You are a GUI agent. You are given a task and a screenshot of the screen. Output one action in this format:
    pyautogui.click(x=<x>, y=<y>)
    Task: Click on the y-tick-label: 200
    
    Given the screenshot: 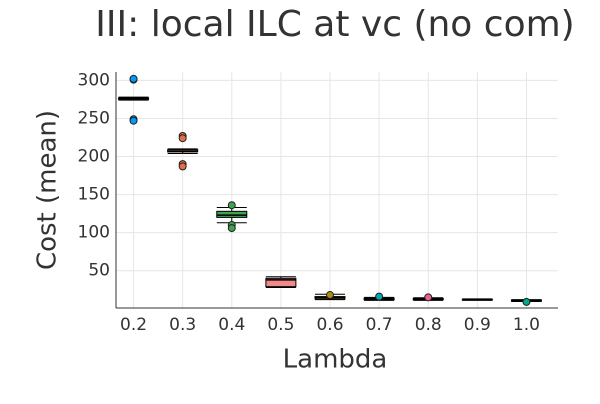 What is the action you would take?
    pyautogui.click(x=94, y=157)
    